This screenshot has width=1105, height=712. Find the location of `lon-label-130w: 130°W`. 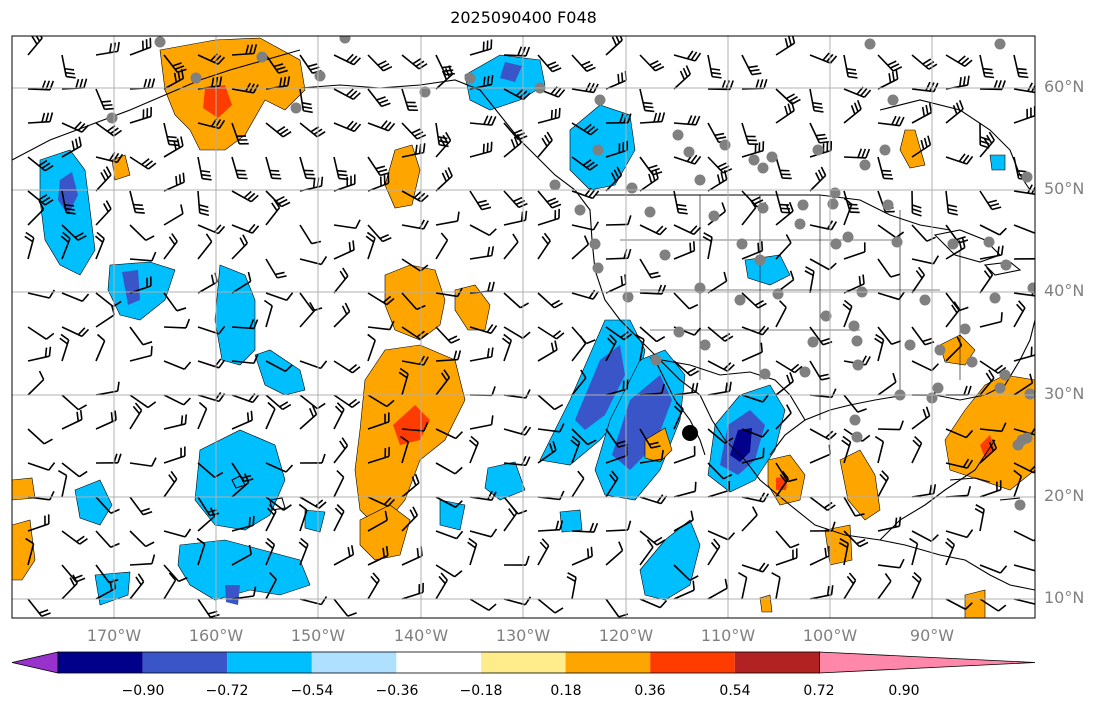

lon-label-130w: 130°W is located at coordinates (523, 635).